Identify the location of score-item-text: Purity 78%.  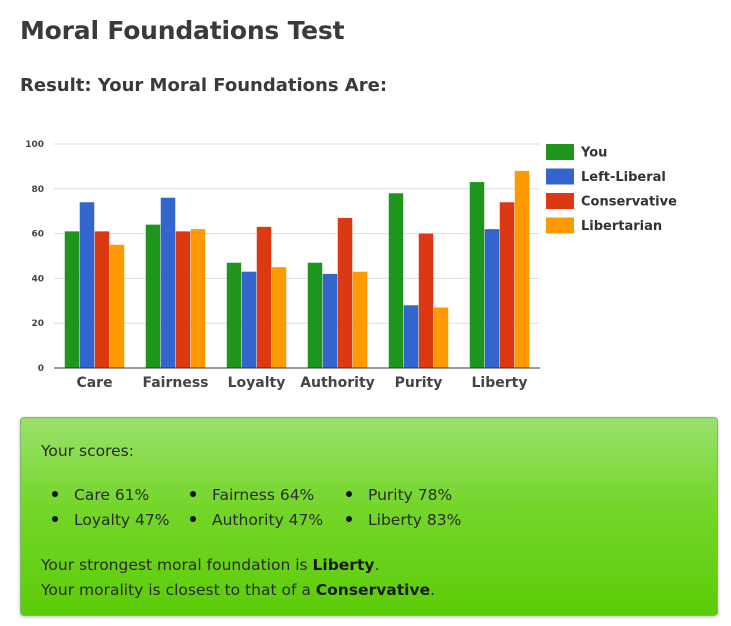
(410, 495).